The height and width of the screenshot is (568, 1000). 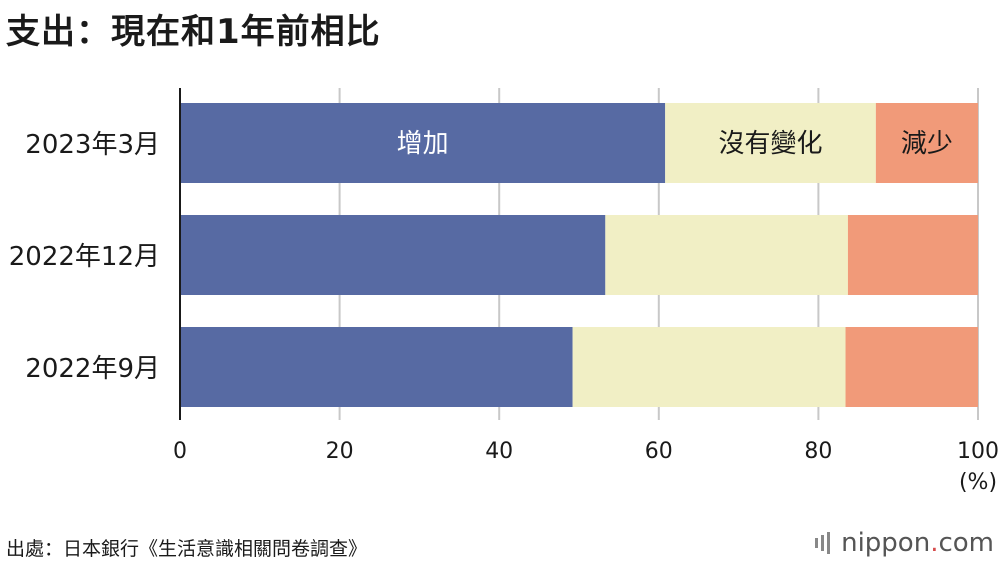 I want to click on source-note: 出處：日本銀行《生活意識相關問卷調查》, so click(x=187, y=549).